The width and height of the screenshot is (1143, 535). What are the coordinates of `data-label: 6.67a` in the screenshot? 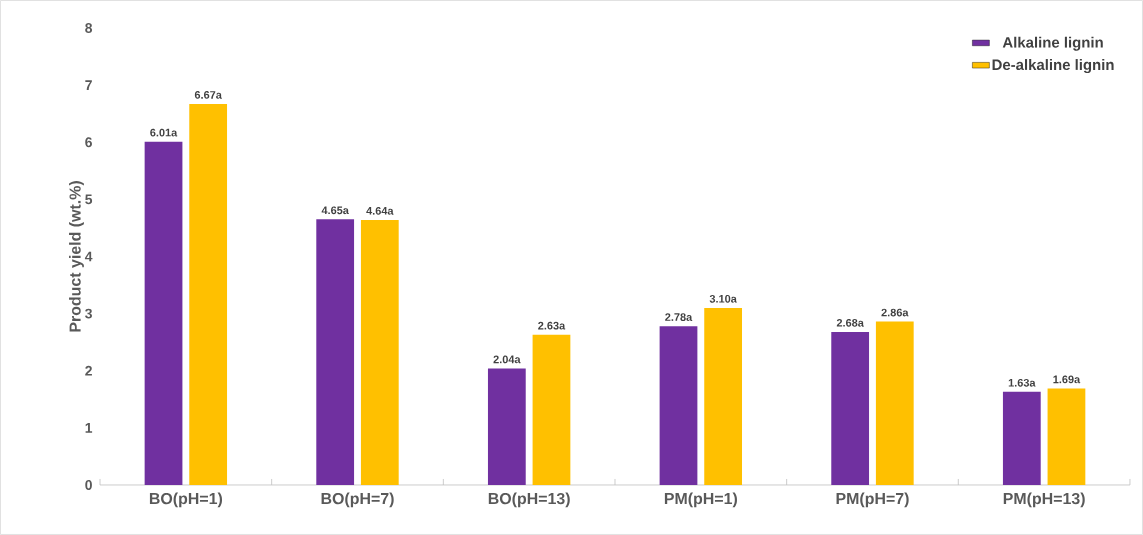 It's located at (208, 95).